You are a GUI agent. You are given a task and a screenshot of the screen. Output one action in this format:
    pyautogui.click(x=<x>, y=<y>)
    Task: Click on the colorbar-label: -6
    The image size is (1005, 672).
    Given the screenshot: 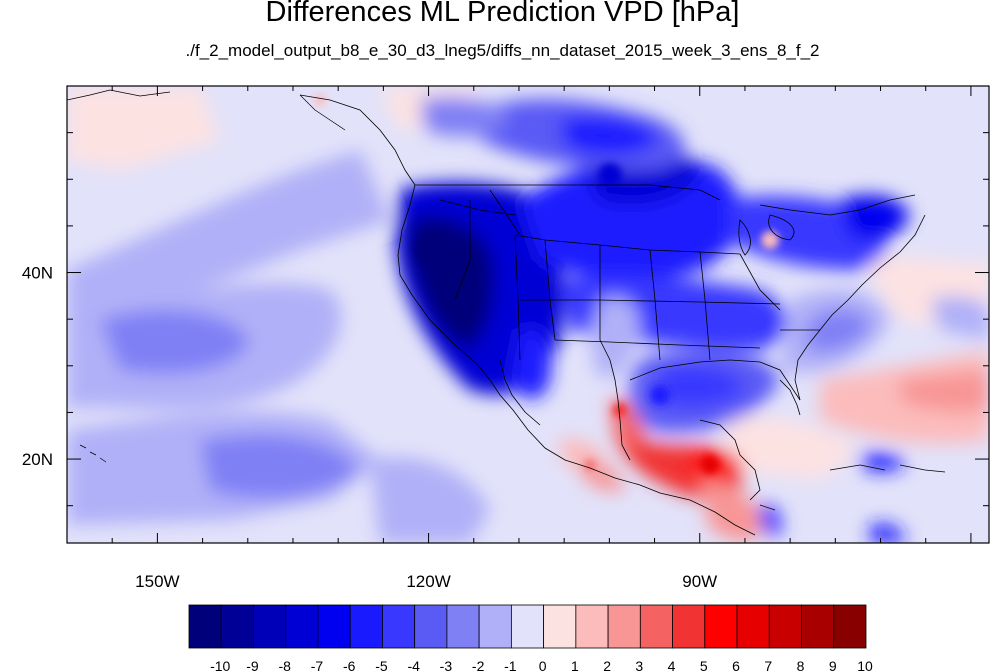 What is the action you would take?
    pyautogui.click(x=349, y=665)
    